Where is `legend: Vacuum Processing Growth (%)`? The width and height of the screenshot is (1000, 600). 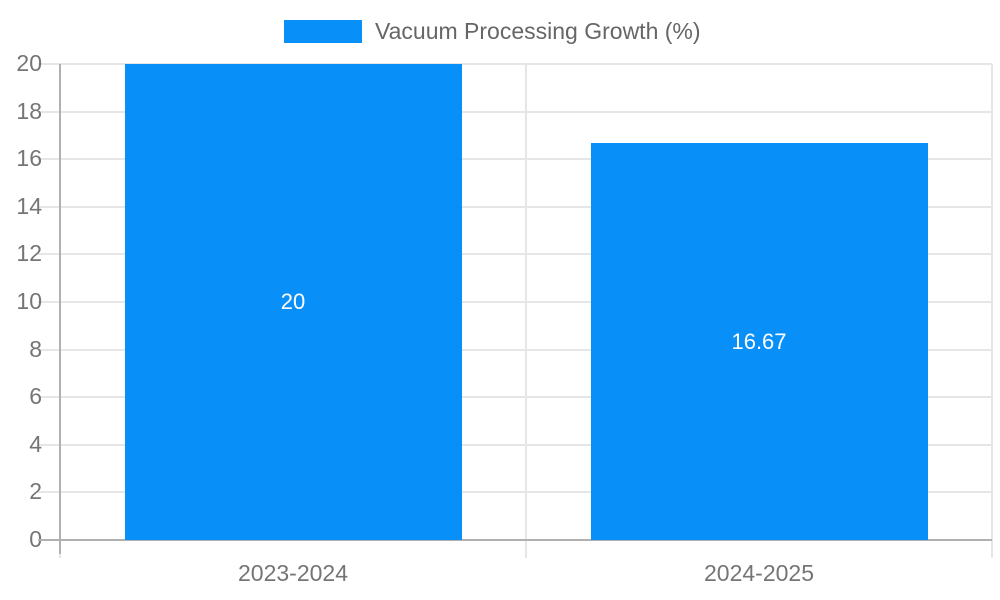
legend: Vacuum Processing Growth (%) is located at coordinates (492, 31).